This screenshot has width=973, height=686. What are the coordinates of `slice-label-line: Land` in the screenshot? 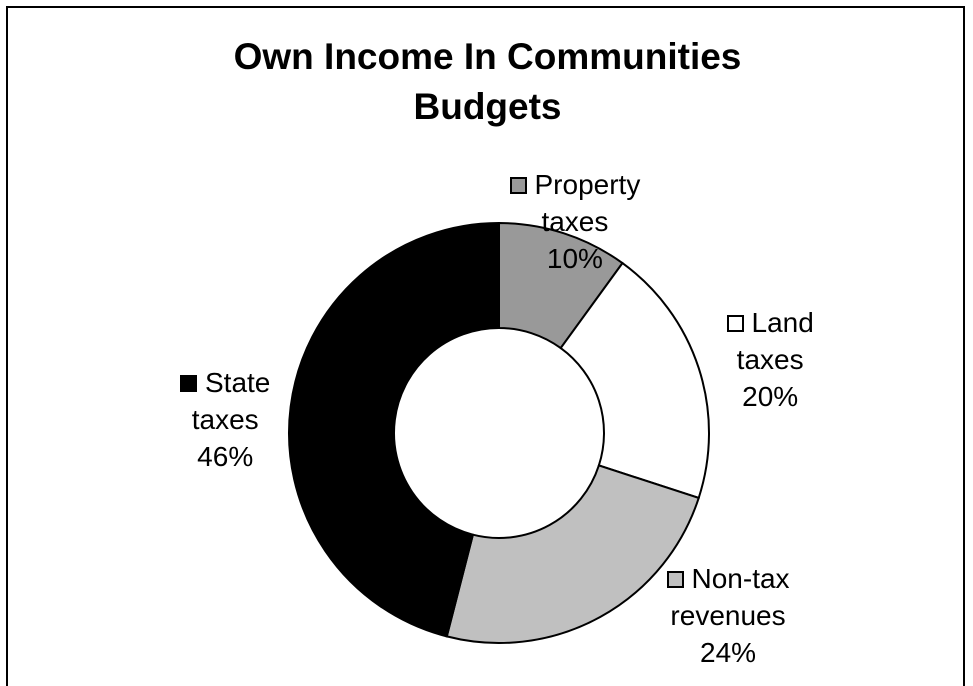 It's located at (770, 322).